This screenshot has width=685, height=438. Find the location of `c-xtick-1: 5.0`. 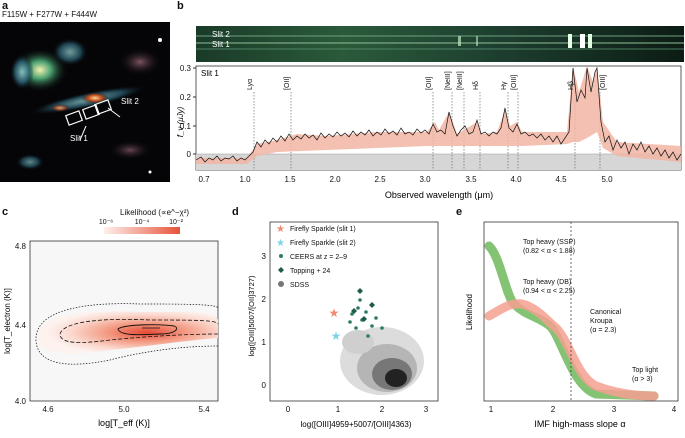

c-xtick-1: 5.0 is located at coordinates (124, 409).